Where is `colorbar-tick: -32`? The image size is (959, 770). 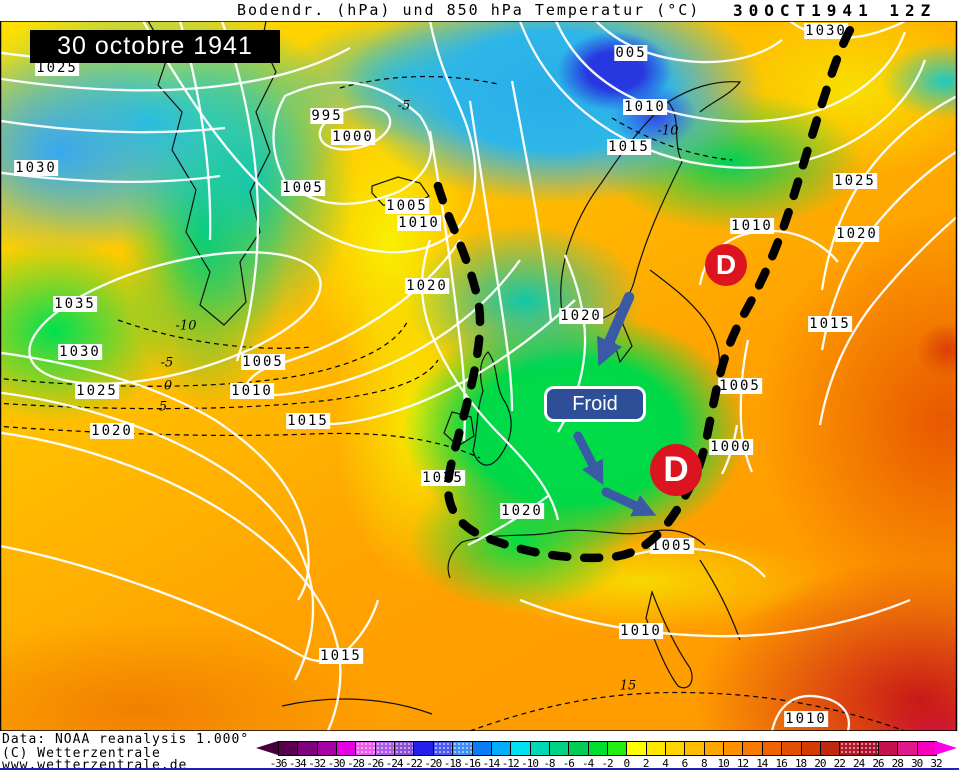 colorbar-tick: -32 is located at coordinates (317, 763).